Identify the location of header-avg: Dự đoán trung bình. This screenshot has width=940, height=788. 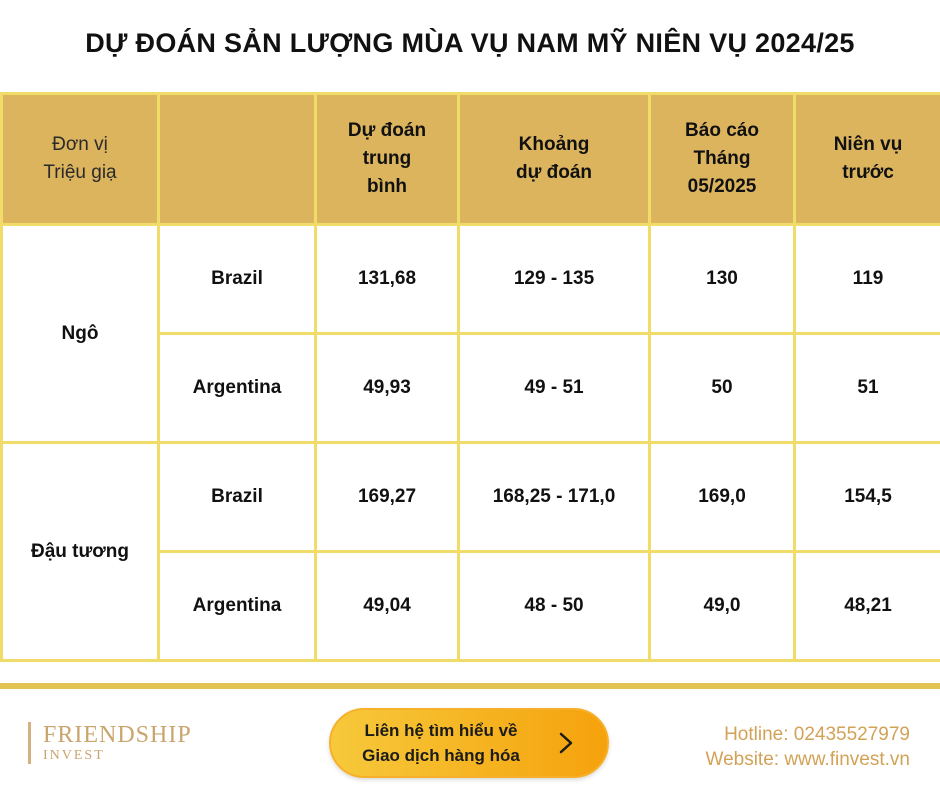
(387, 159).